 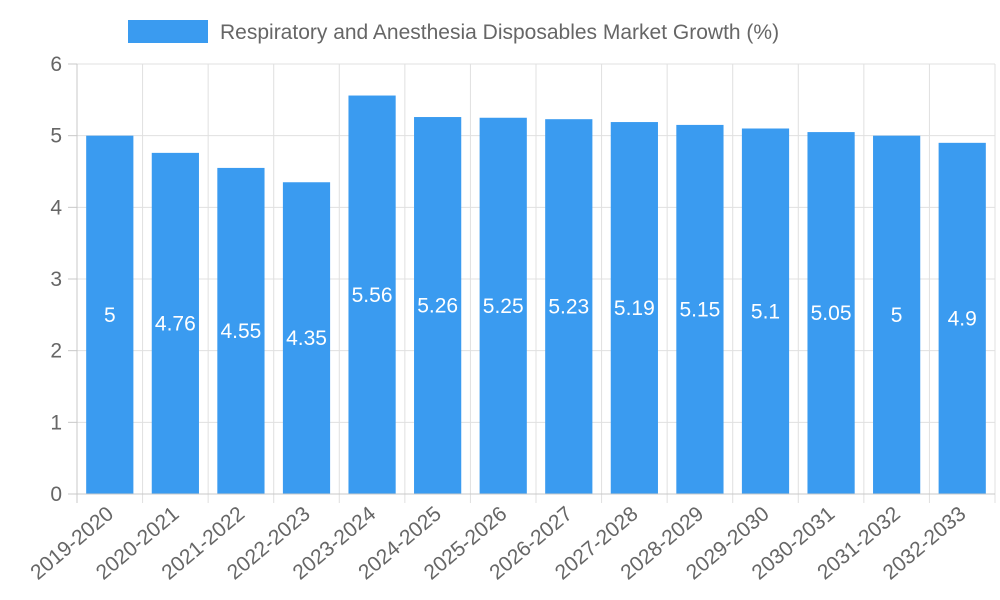 I want to click on bar-value-label: 5.19, so click(x=634, y=308).